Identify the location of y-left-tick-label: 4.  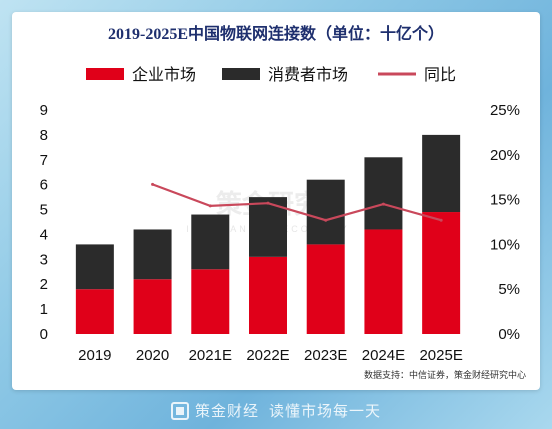
(44, 234).